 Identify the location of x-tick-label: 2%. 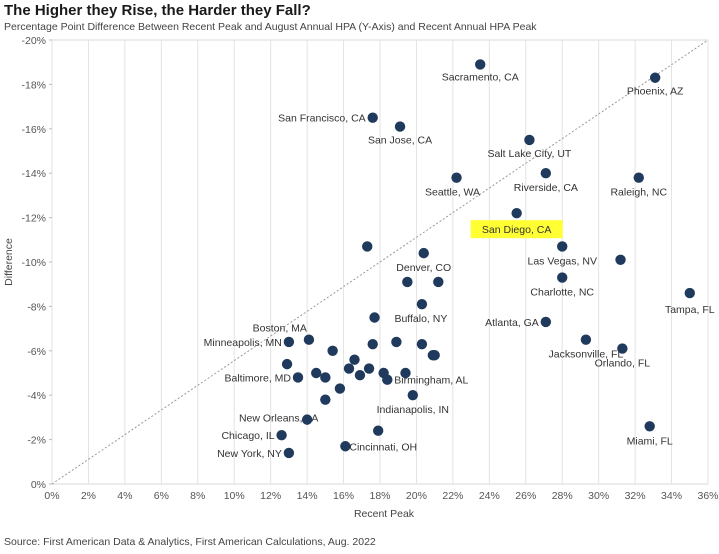
(88, 496).